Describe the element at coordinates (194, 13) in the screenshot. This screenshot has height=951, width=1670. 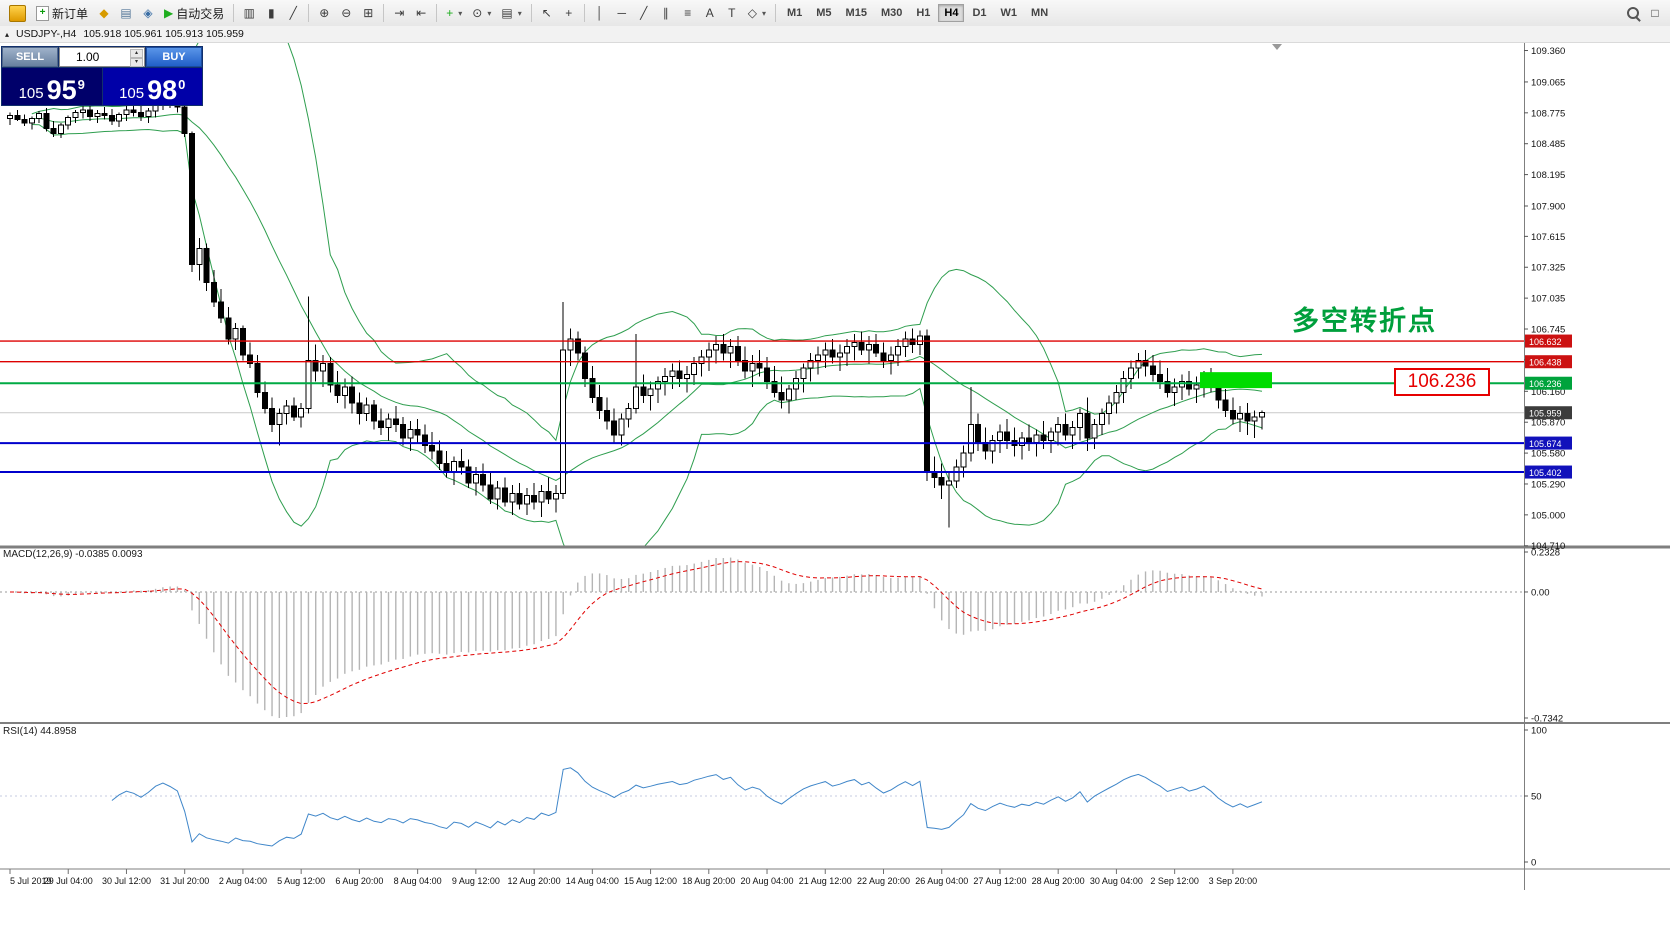
I see `autotrading-button: ▶ 自动交易` at that location.